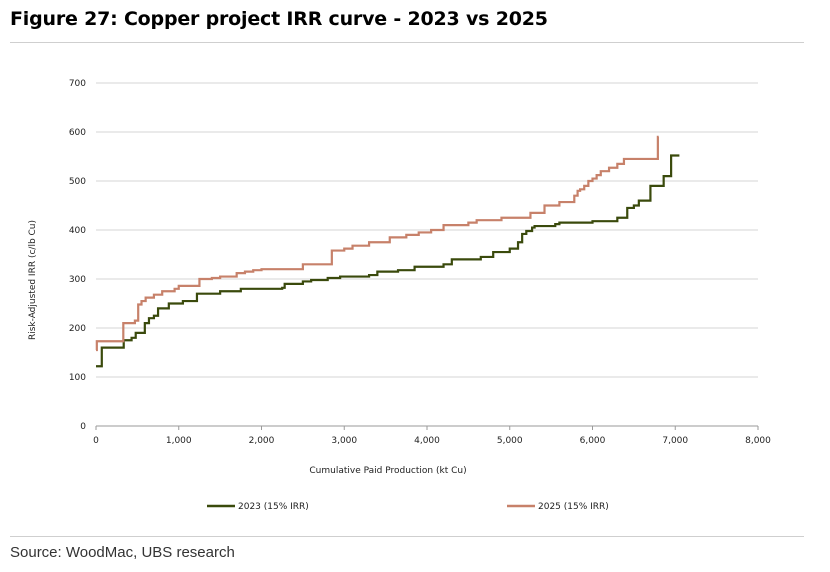  What do you see at coordinates (77, 84) in the screenshot?
I see `y-tick-label: 700` at bounding box center [77, 84].